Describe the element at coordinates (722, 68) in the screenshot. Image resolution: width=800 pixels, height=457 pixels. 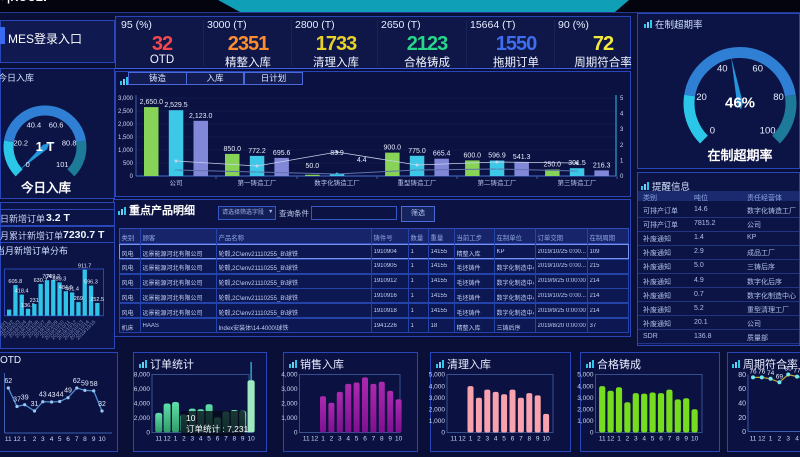
I see `svg-text: 40` at that location.